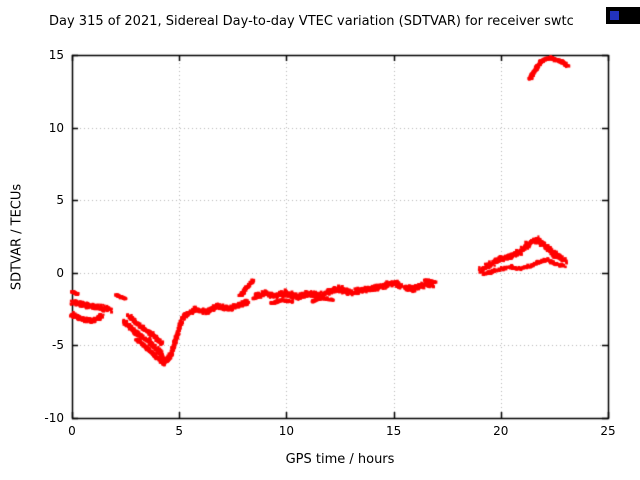 This screenshot has height=480, width=640. Describe the element at coordinates (393, 431) in the screenshot. I see `x-tick-label: 15` at that location.